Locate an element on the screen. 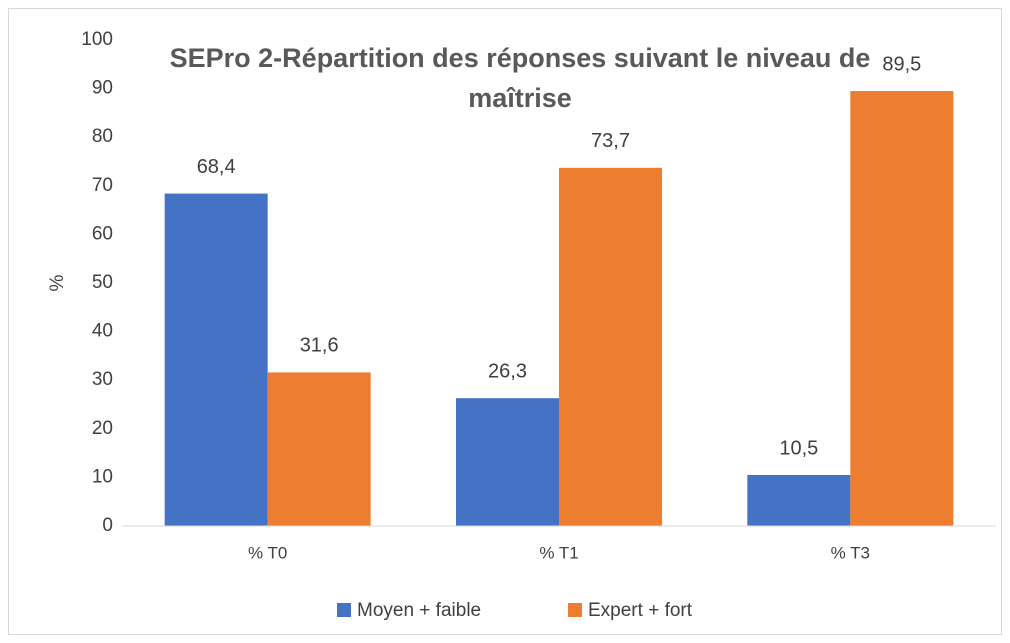 This screenshot has height=643, width=1010. y-tick-label: 60 is located at coordinates (102, 233).